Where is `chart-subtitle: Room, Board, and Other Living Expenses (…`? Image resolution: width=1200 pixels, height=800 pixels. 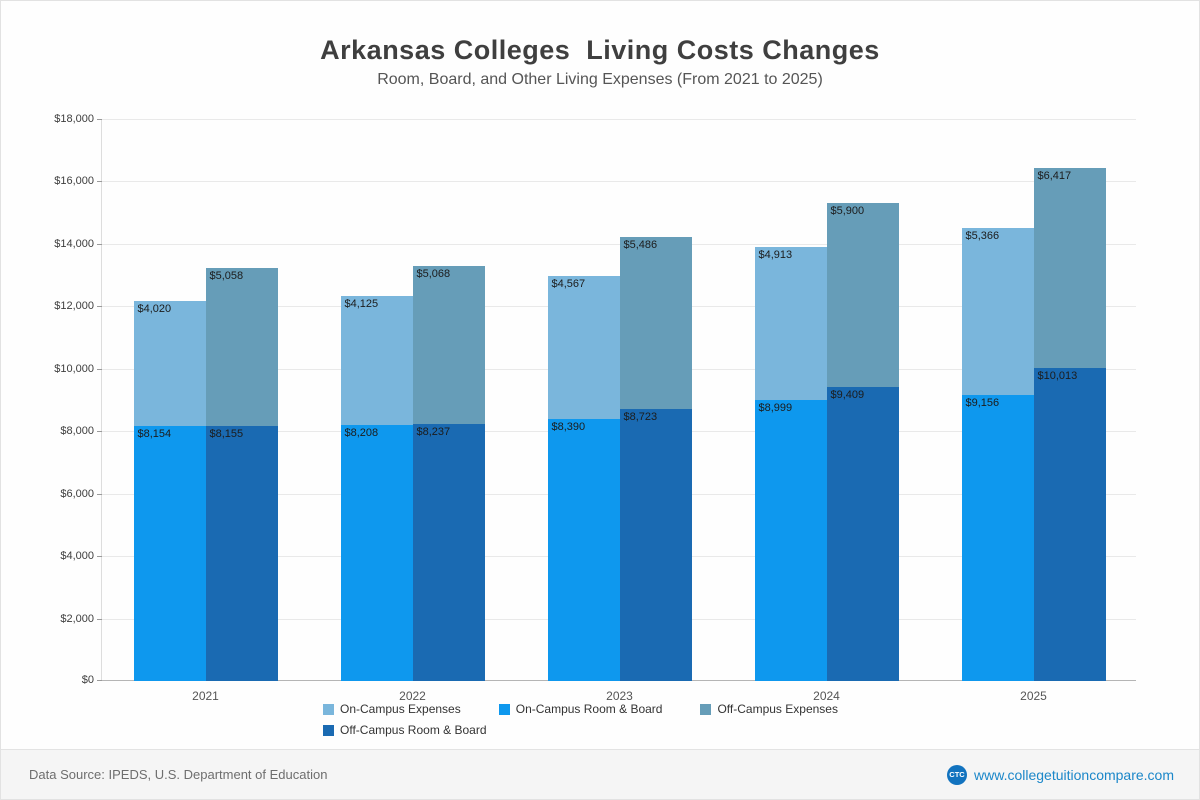
chart-subtitle: Room, Board, and Other Living Expenses (… is located at coordinates (600, 79).